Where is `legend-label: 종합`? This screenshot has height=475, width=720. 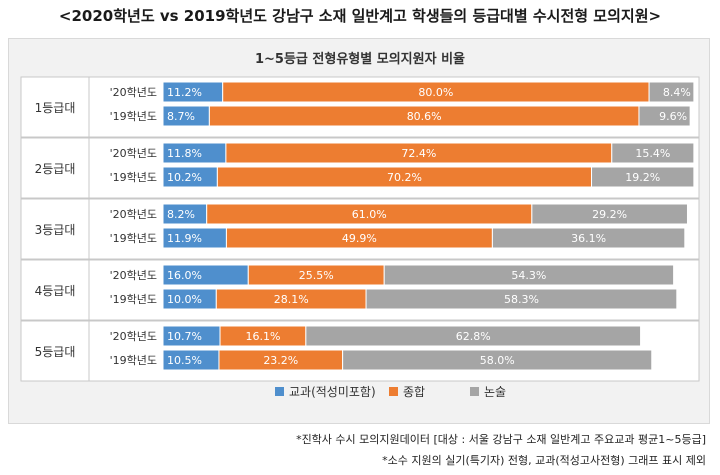 legend-label: 종합 is located at coordinates (414, 392).